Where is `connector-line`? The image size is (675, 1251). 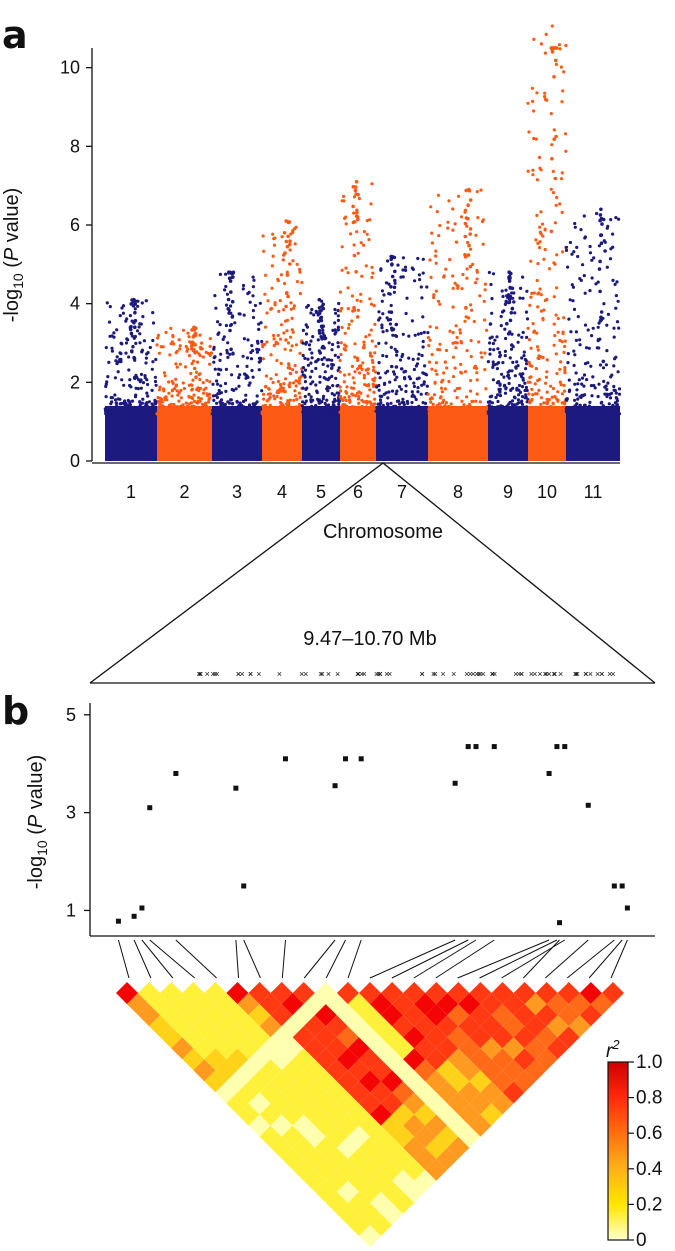
connector-line is located at coordinates (541, 959).